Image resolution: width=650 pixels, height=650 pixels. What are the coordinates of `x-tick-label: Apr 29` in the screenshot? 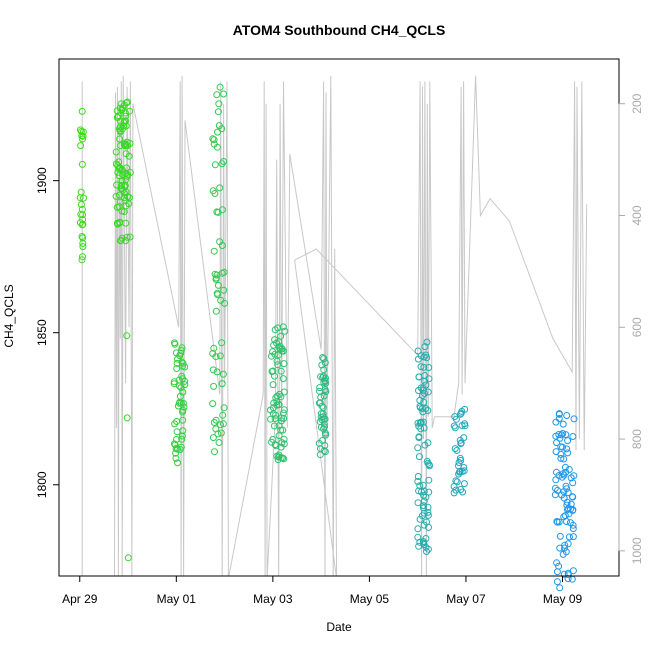 It's located at (80, 599).